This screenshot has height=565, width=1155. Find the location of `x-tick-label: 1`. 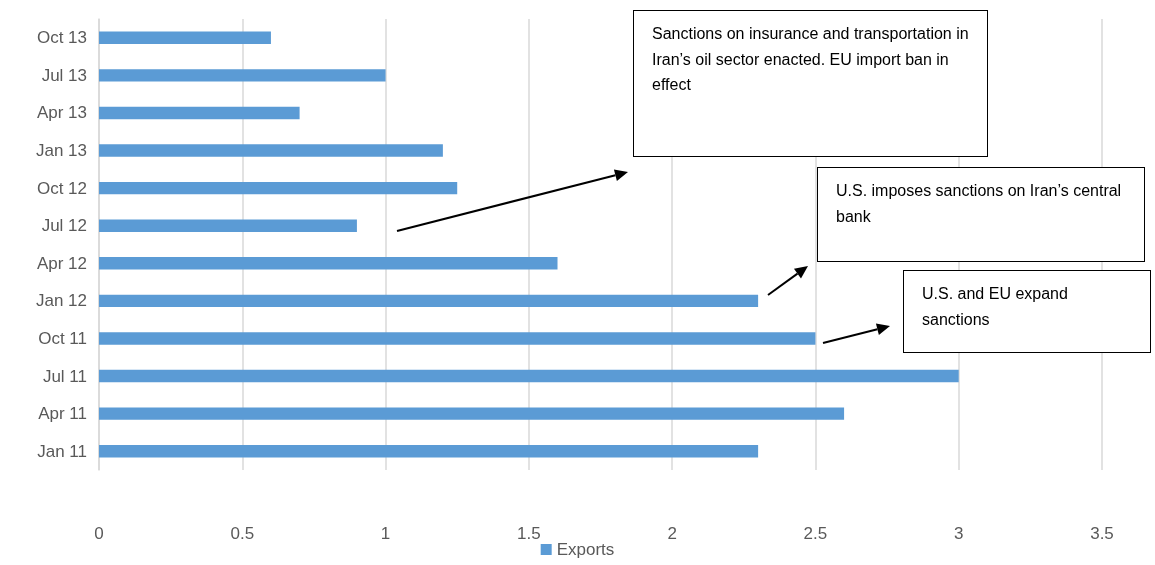

x-tick-label: 1 is located at coordinates (385, 533).